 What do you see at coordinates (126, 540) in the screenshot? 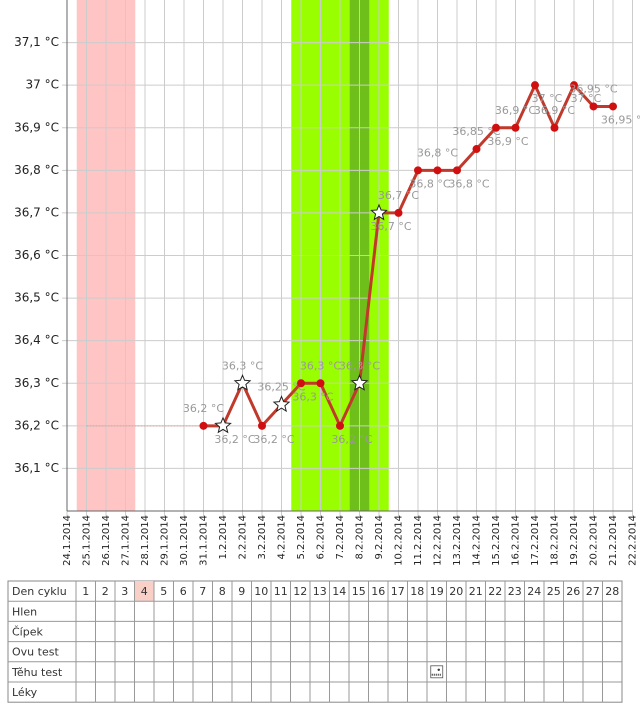
I see `x-tick-label: 27.1.2014` at bounding box center [126, 540].